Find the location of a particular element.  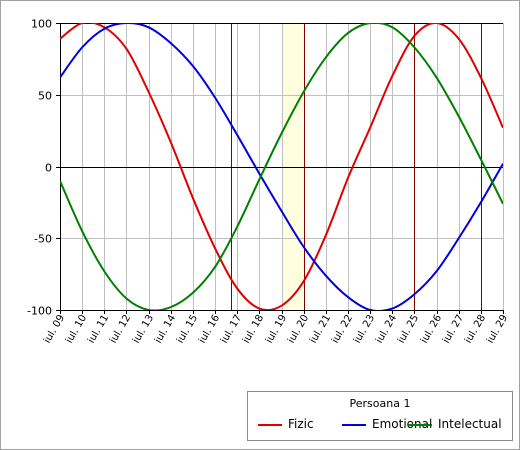

legend-label-intelectual: Intelectual is located at coordinates (470, 424).